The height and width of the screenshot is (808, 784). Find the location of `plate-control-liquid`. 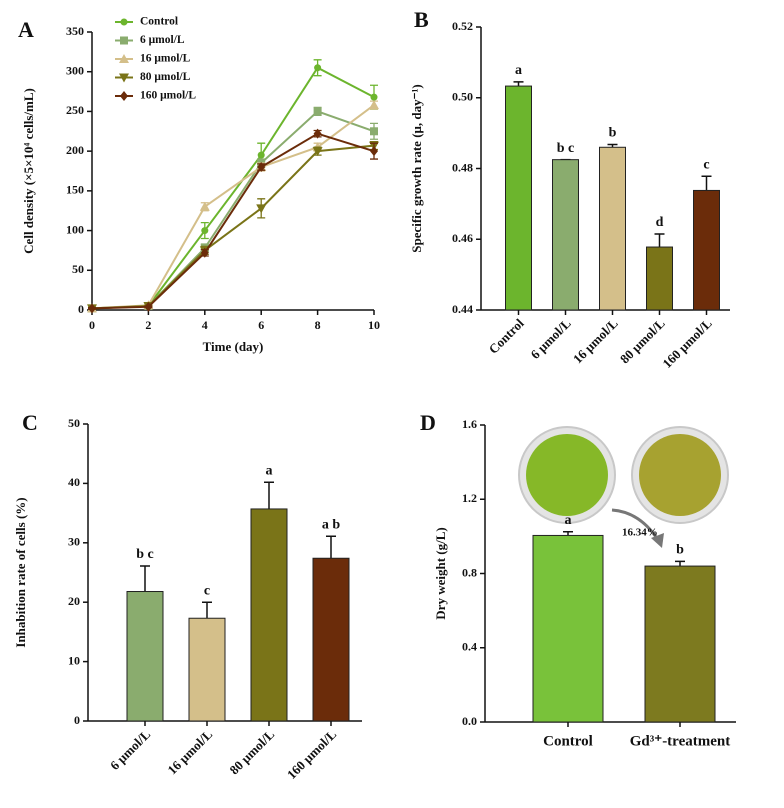

plate-control-liquid is located at coordinates (567, 475).